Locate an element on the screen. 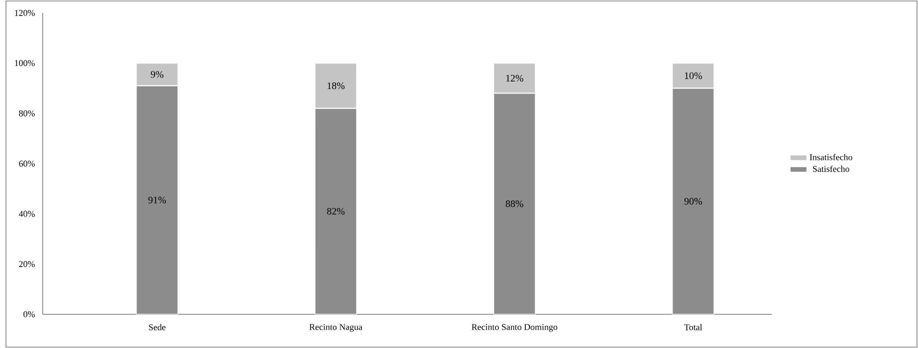 Image resolution: width=918 pixels, height=348 pixels. data-label: 12% is located at coordinates (515, 78).